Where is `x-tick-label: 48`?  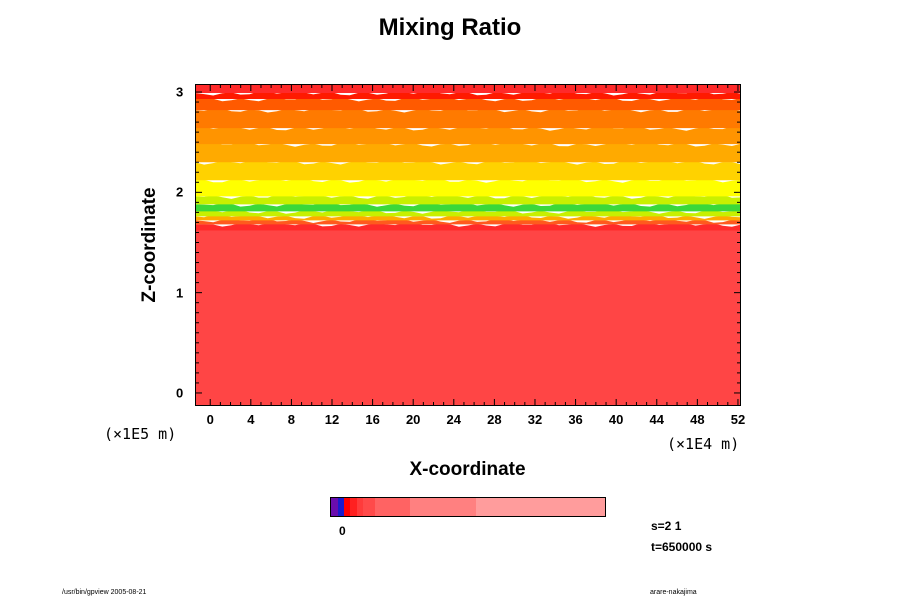 x-tick-label: 48 is located at coordinates (697, 419).